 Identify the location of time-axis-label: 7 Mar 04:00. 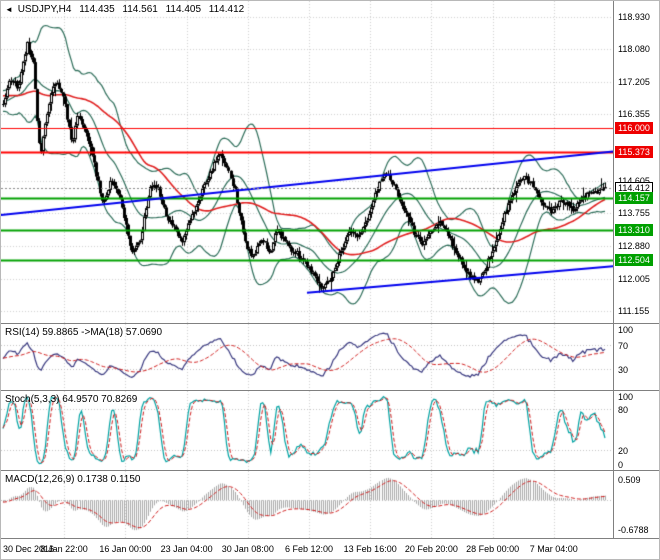
(553, 549).